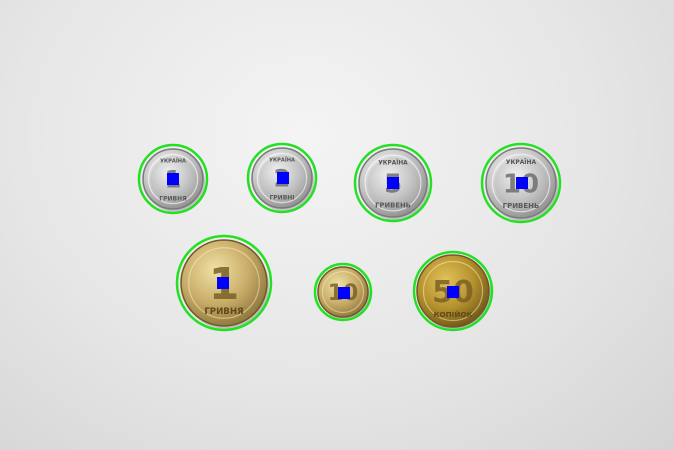 The image size is (674, 450). I want to click on coin-50-kopiyok-gold: 50КОПІЙОК, so click(453, 291).